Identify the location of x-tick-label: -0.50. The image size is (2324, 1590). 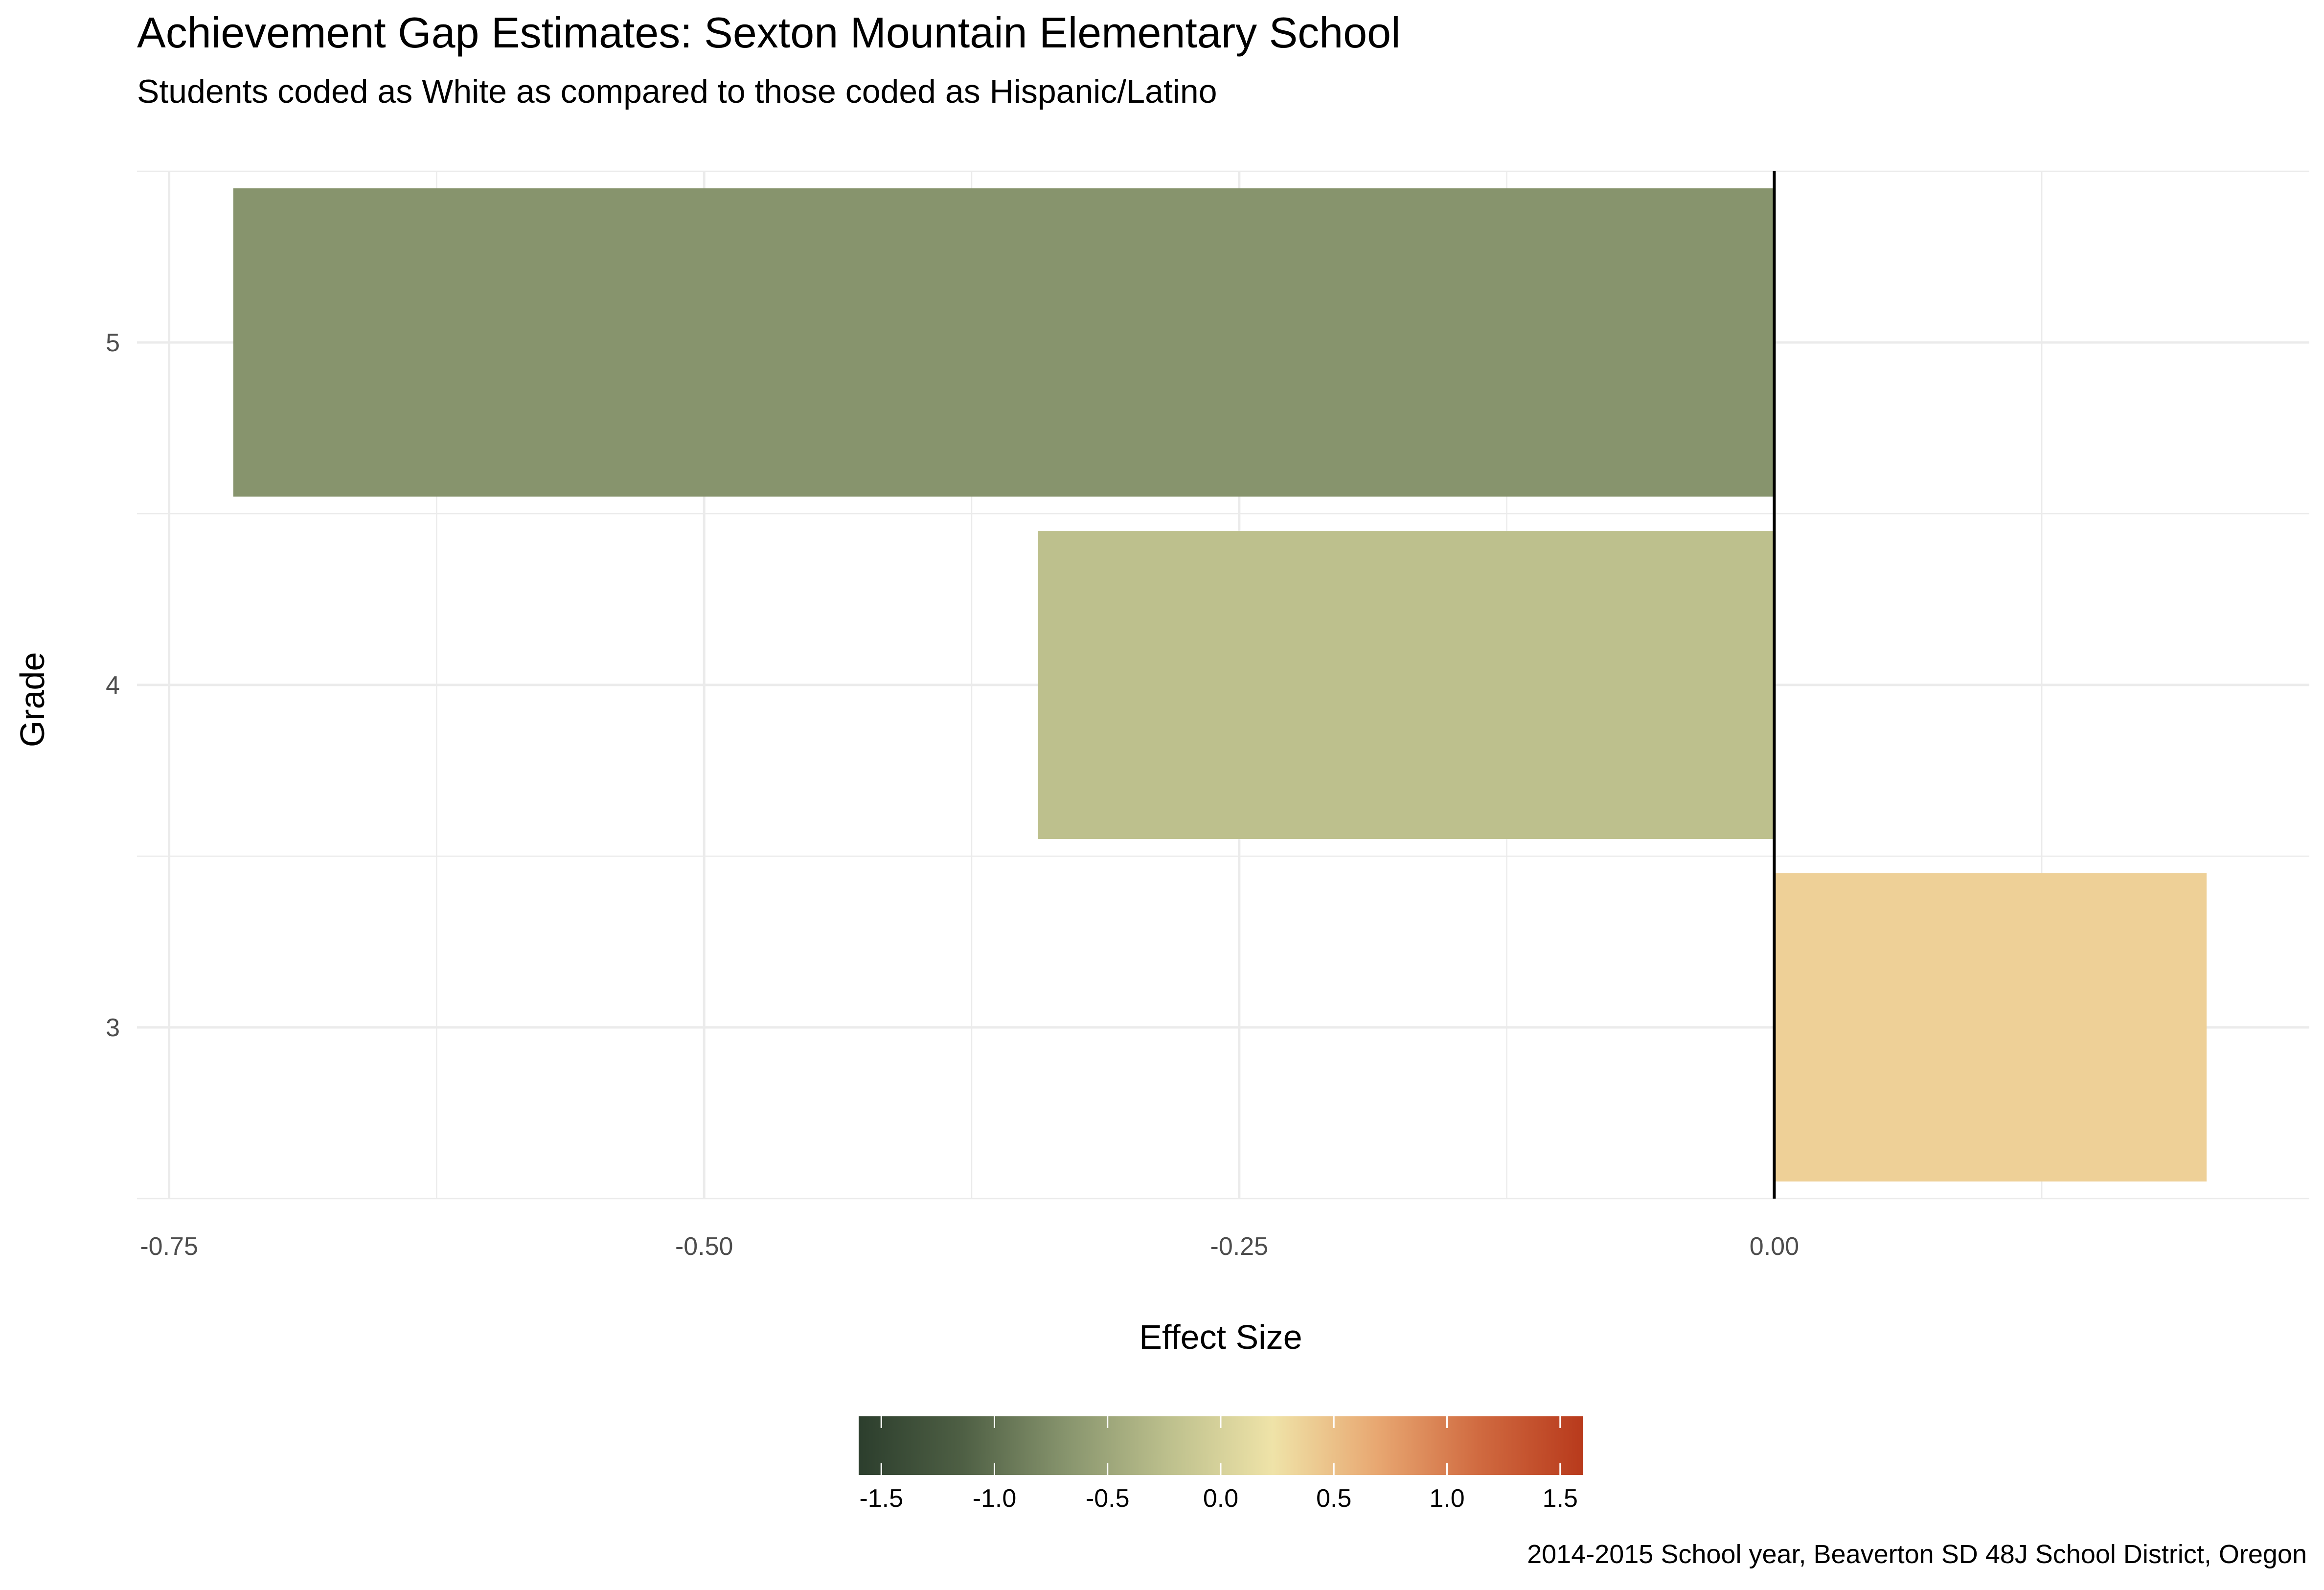
(704, 1246).